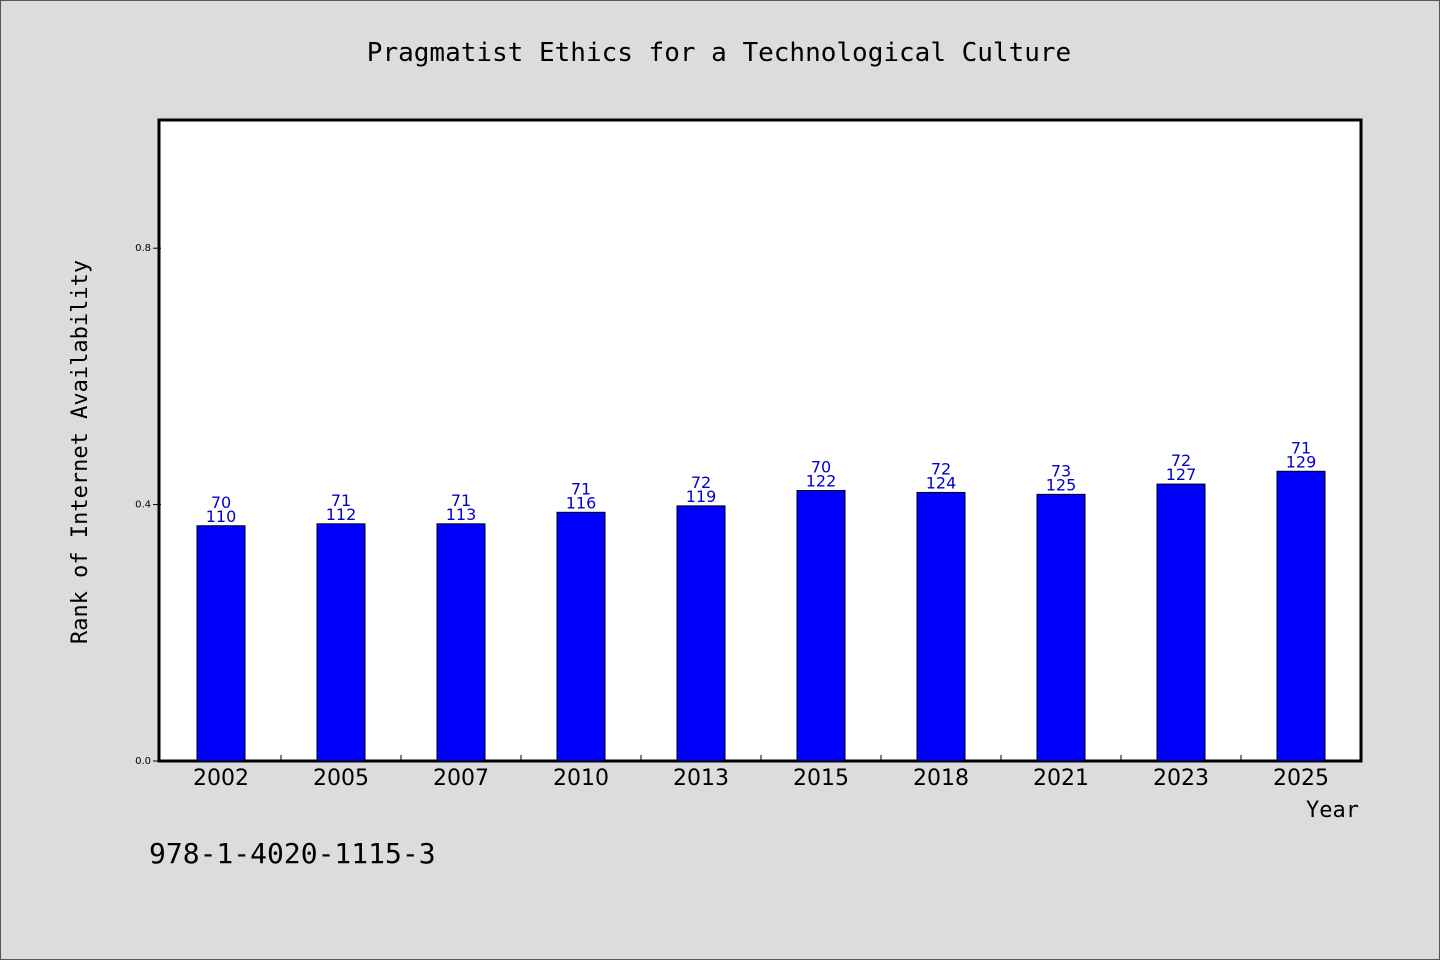  Describe the element at coordinates (941, 778) in the screenshot. I see `x-tick-label-2018: 2018` at that location.